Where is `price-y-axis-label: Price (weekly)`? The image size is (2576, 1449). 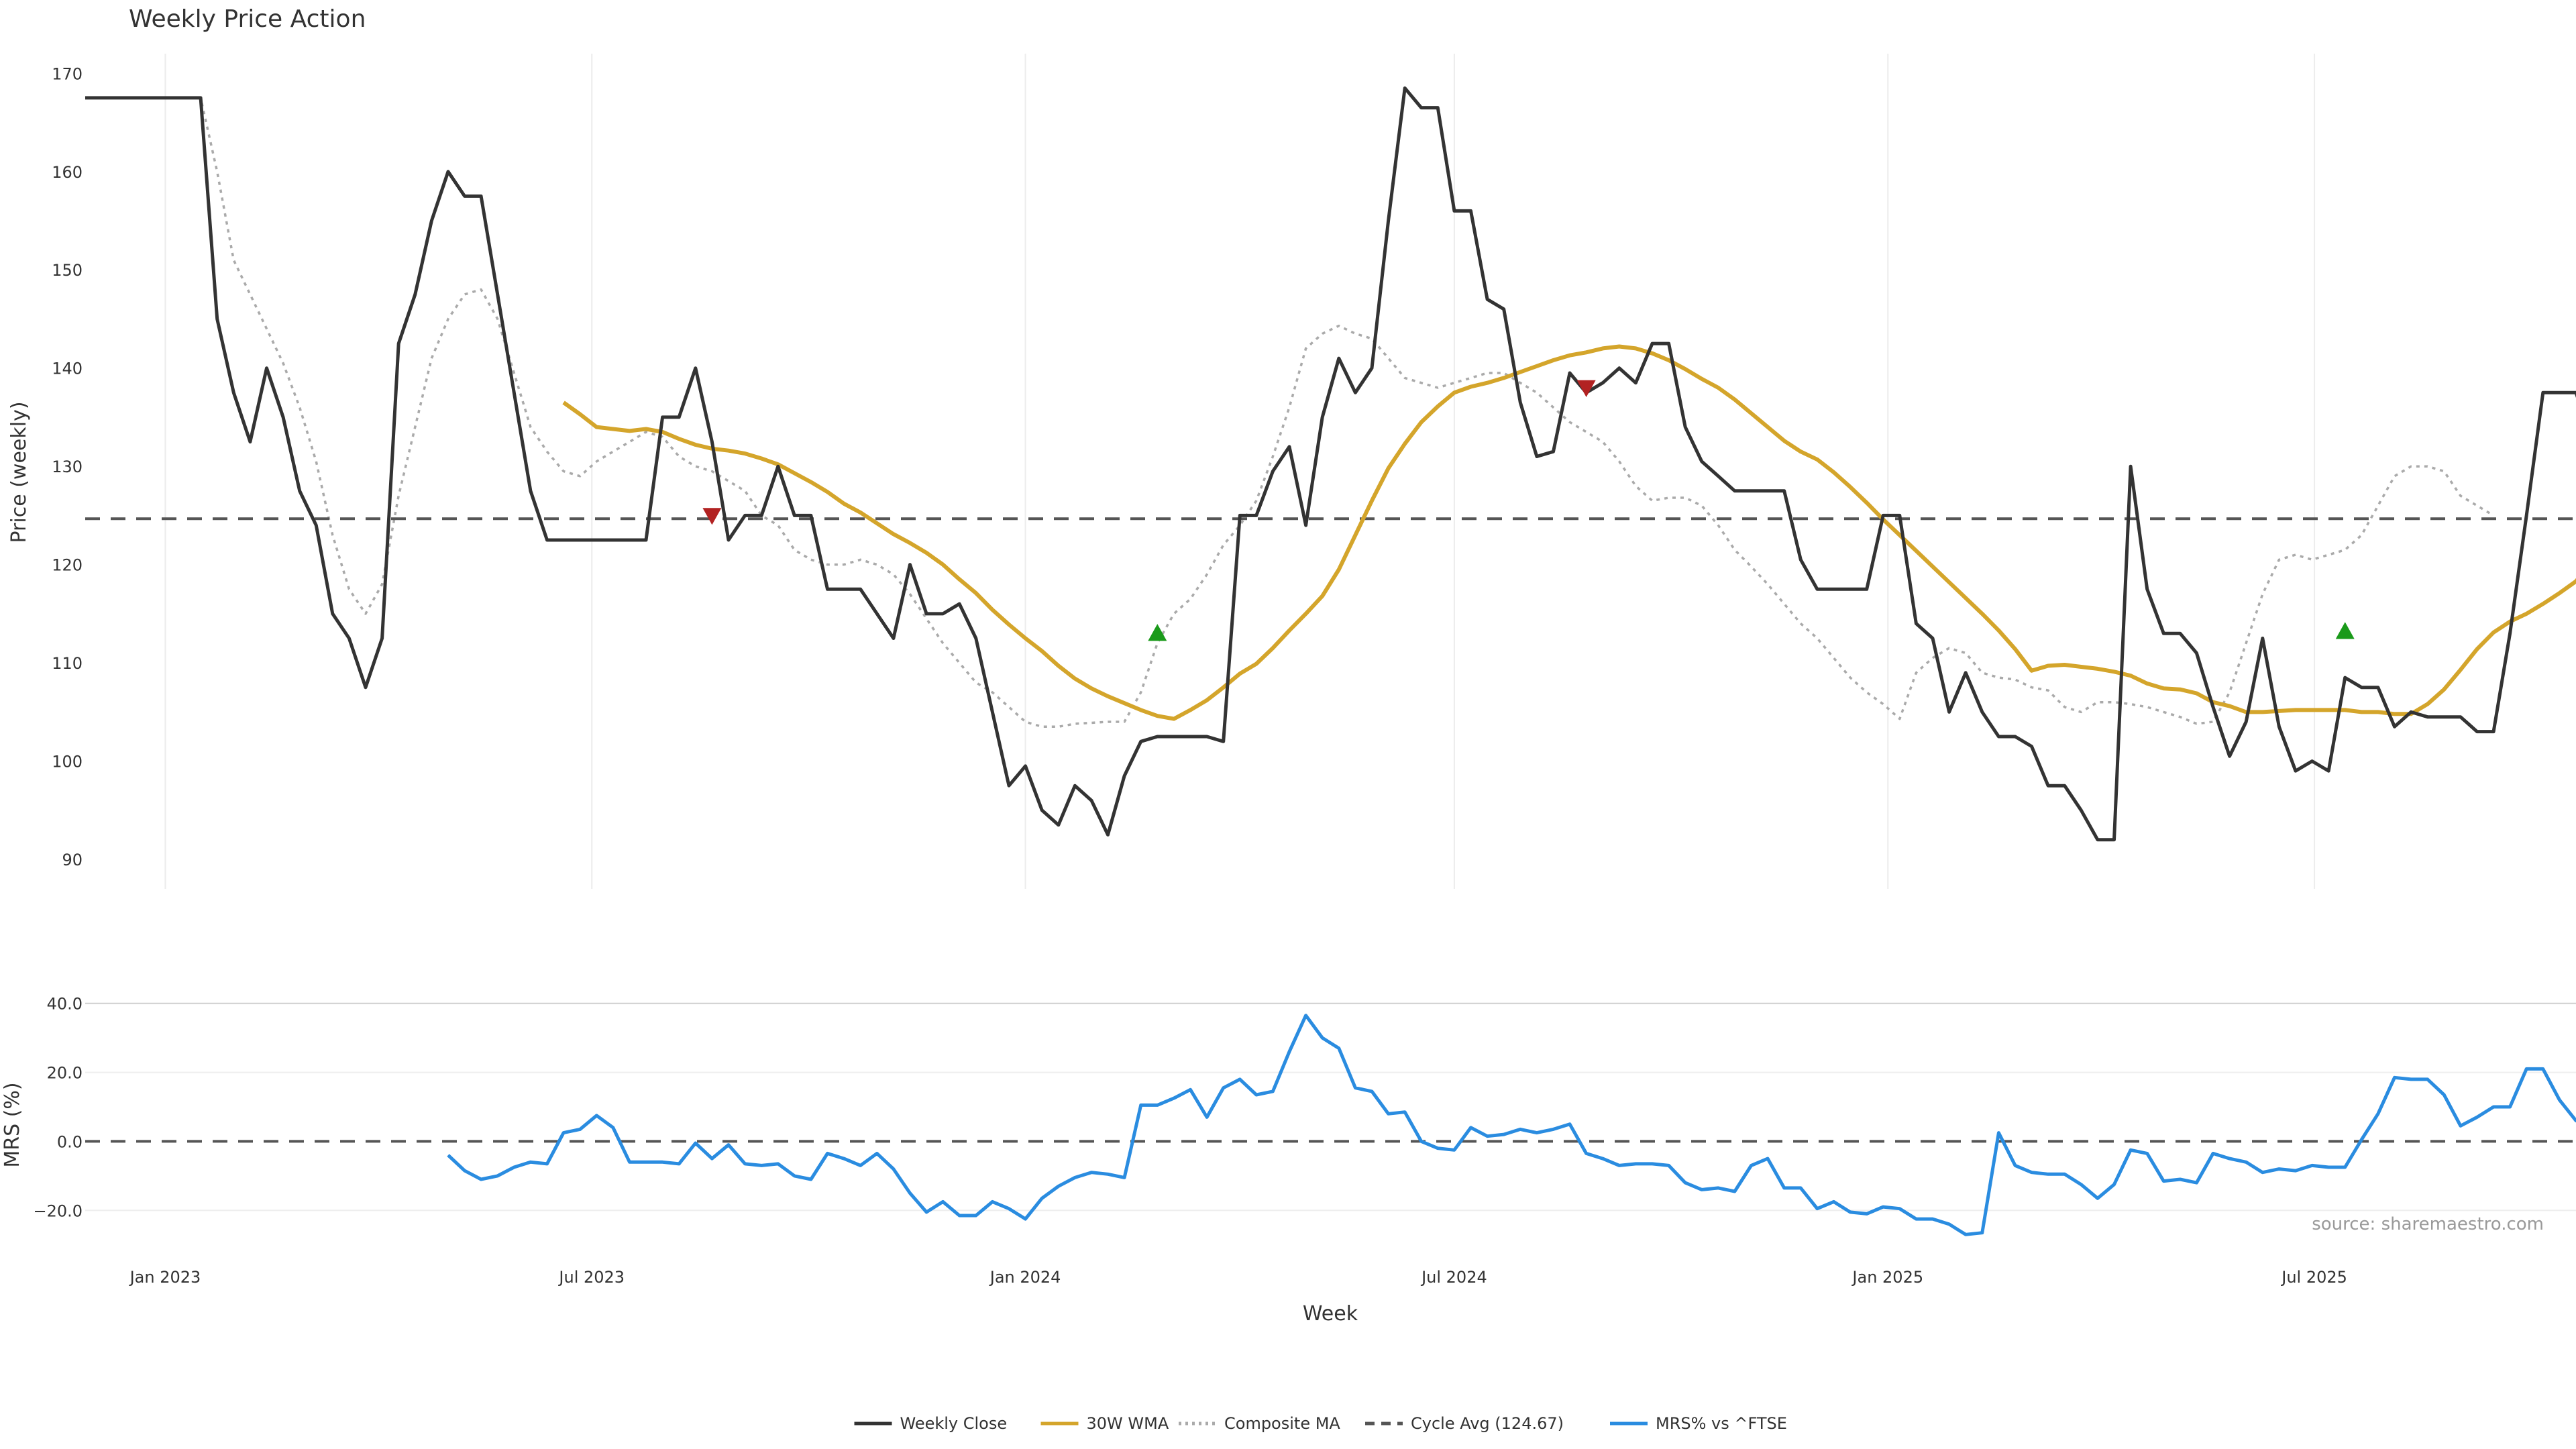
price-y-axis-label: Price (weekly) is located at coordinates (19, 472).